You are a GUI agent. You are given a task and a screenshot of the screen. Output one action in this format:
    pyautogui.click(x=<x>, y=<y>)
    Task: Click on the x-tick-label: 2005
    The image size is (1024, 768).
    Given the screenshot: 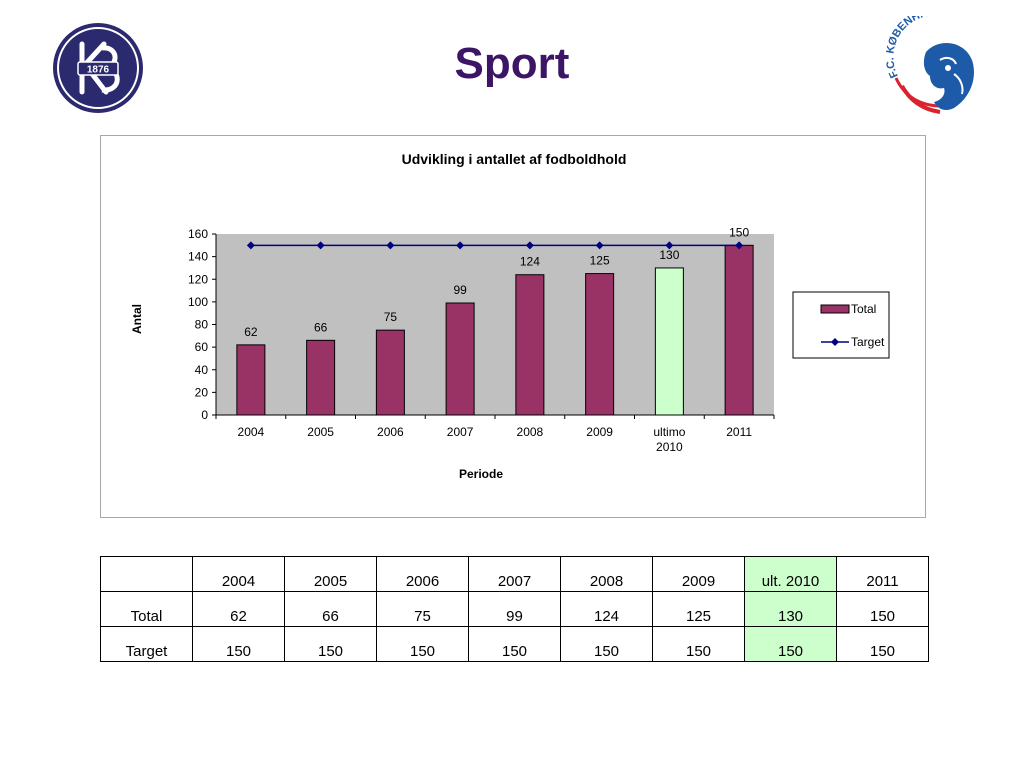 What is the action you would take?
    pyautogui.click(x=320, y=432)
    